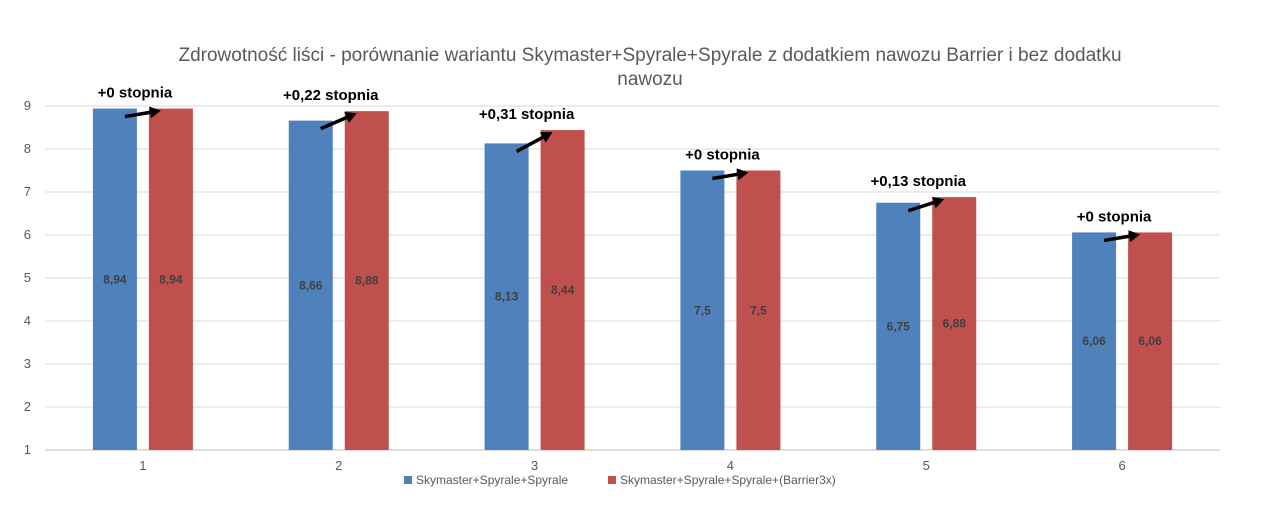 This screenshot has width=1268, height=527. Describe the element at coordinates (632, 465) in the screenshot. I see `x-axis-ticks: 1 2 3 4 5 6` at that location.